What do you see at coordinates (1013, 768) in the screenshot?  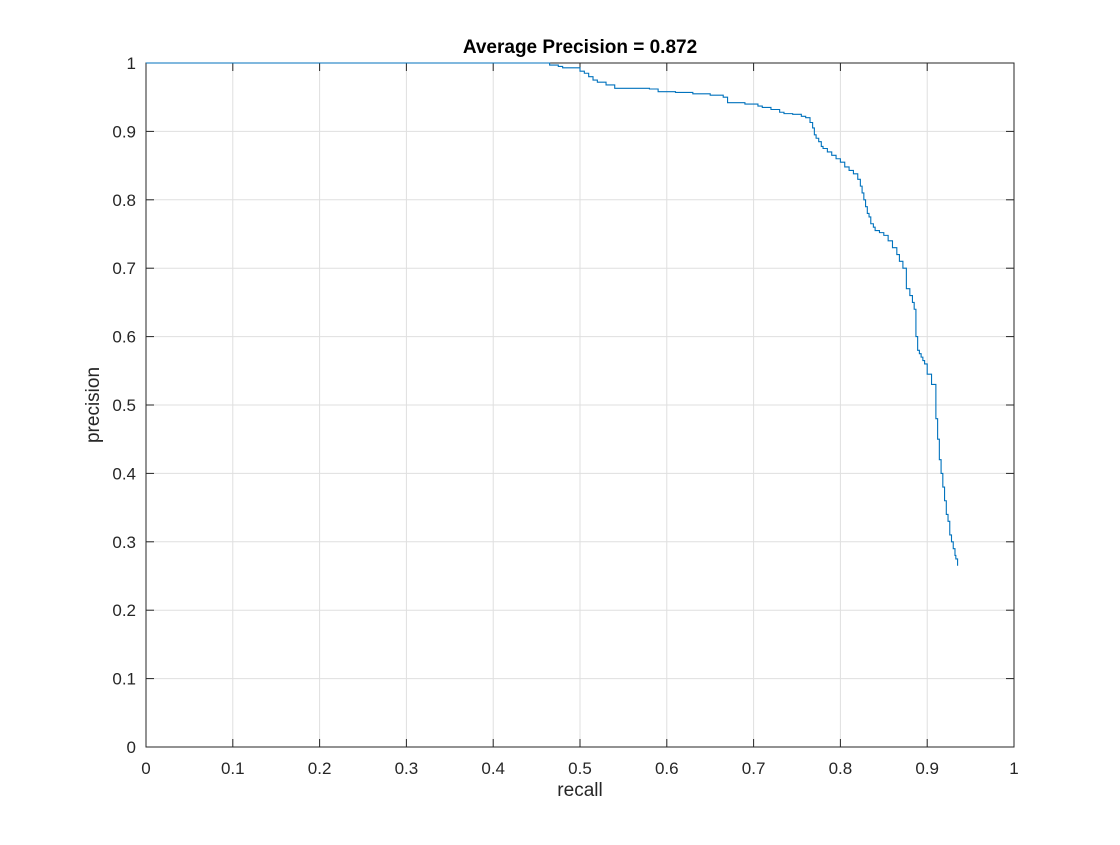 I see `x-tick-label: 1` at bounding box center [1013, 768].